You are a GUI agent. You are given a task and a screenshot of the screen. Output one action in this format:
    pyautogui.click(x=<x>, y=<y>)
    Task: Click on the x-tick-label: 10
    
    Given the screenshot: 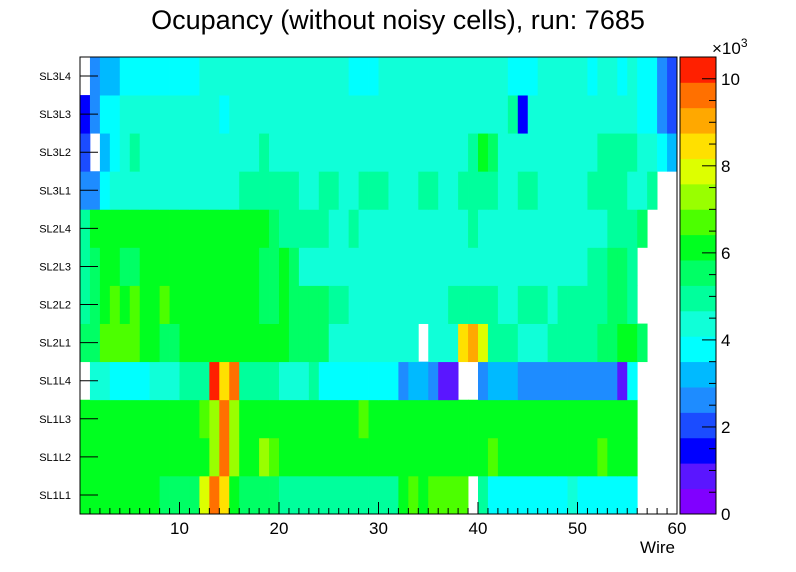 What is the action you would take?
    pyautogui.click(x=179, y=528)
    